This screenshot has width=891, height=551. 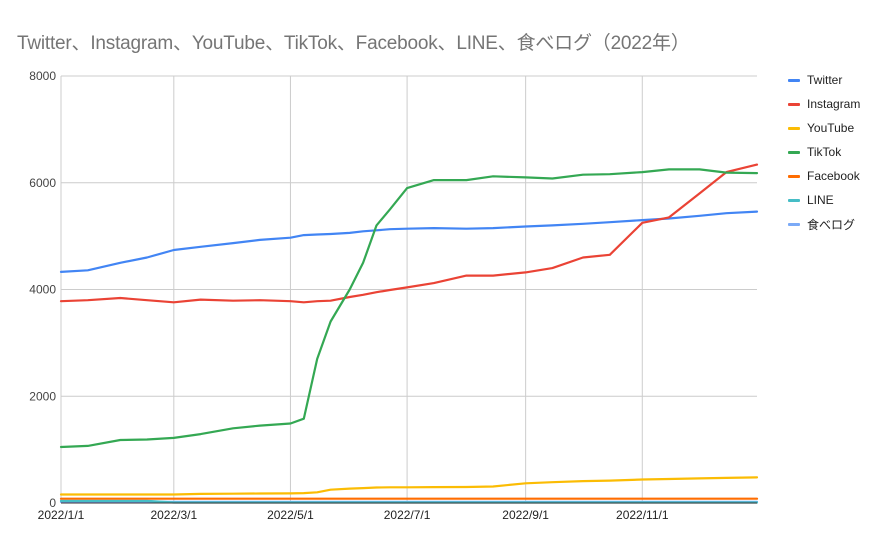 What do you see at coordinates (409, 486) in the screenshot?
I see `series-line-youtube` at bounding box center [409, 486].